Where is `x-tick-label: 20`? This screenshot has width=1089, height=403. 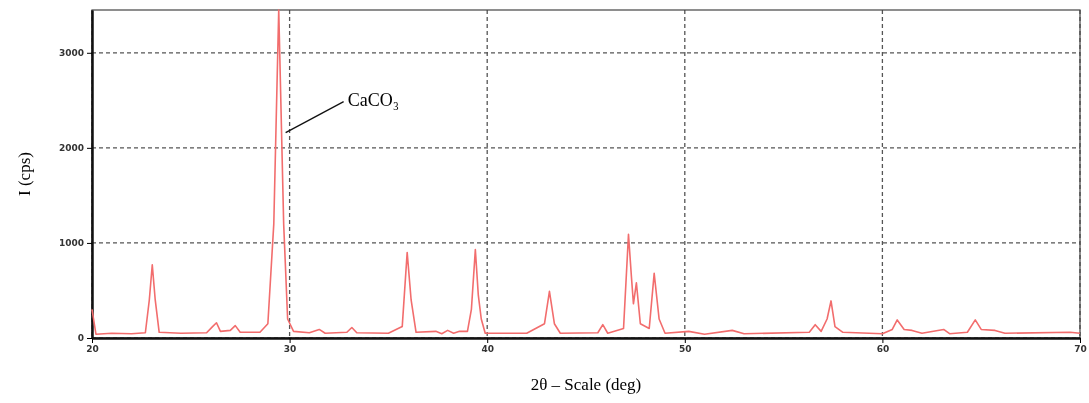 x-tick-label: 20 is located at coordinates (92, 349).